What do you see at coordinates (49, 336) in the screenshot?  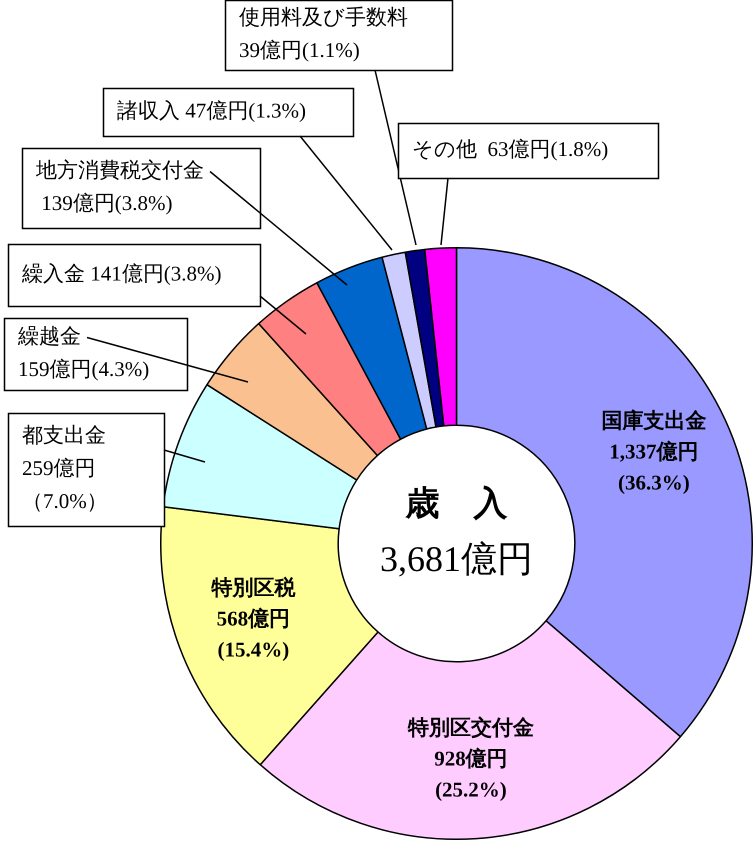 I see `slice-label: 繰越金` at bounding box center [49, 336].